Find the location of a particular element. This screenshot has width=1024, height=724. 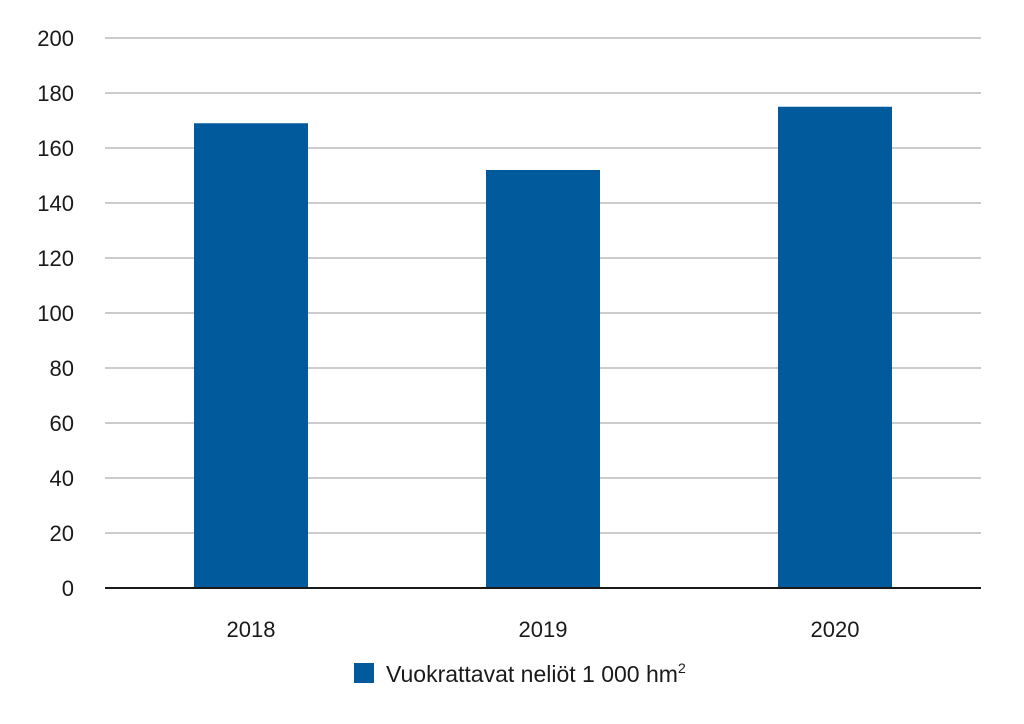

x-tick-label: 2018 is located at coordinates (251, 629).